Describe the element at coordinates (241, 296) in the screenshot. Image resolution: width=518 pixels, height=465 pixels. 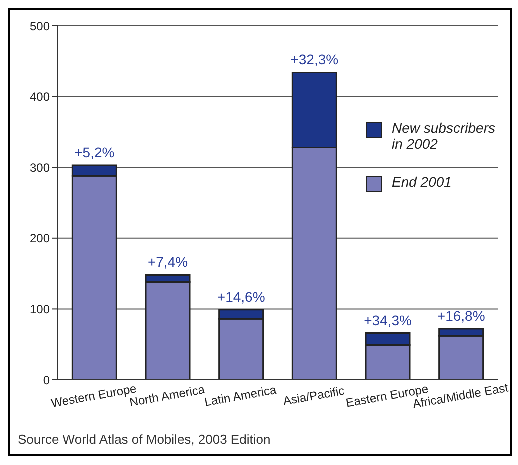
I see `annotation: +14,6%` at that location.